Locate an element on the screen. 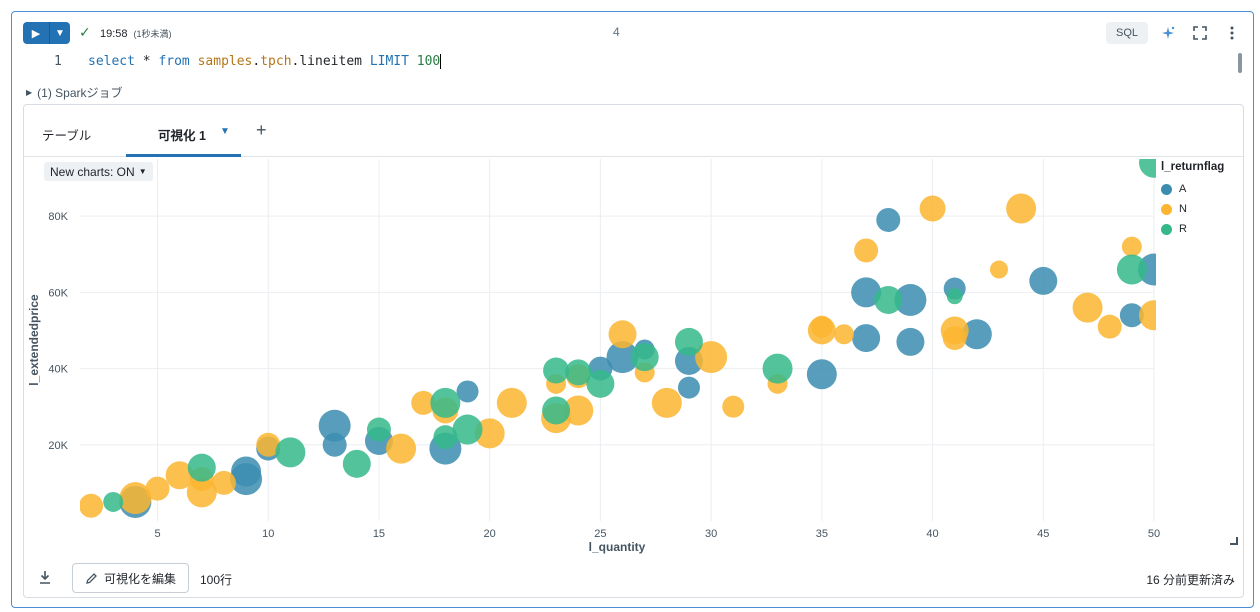  edit-visualization-button: 可視化を編集 is located at coordinates (131, 578).